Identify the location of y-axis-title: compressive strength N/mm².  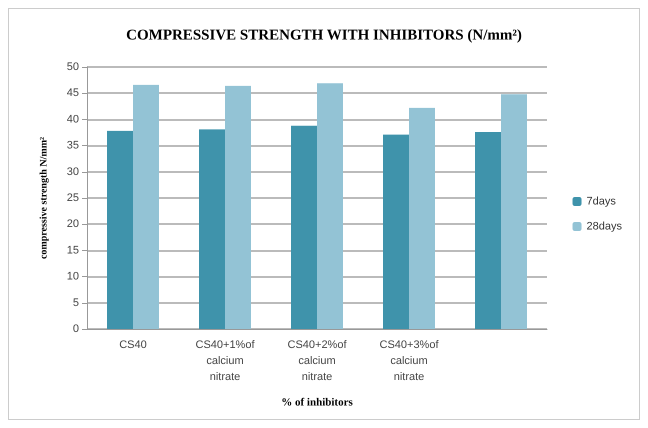
(44, 198).